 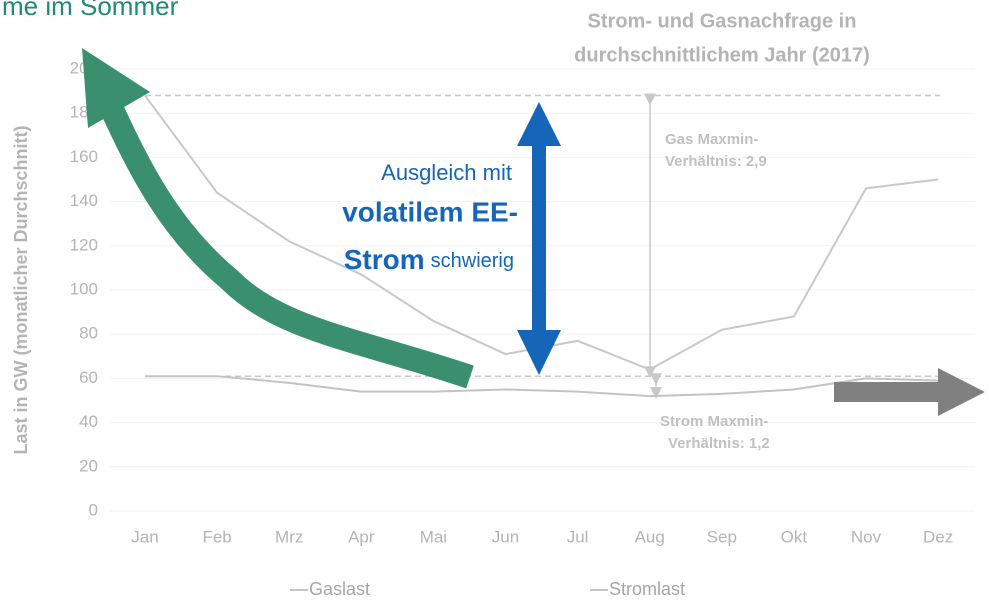 I want to click on x-tick-label: Jun, so click(x=505, y=536).